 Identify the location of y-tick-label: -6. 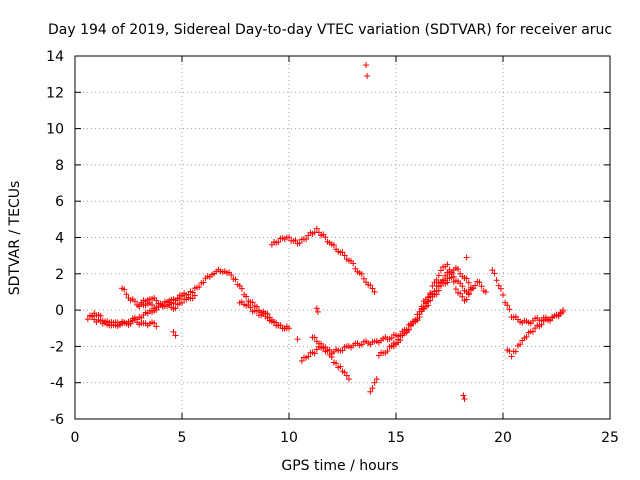
(57, 420).